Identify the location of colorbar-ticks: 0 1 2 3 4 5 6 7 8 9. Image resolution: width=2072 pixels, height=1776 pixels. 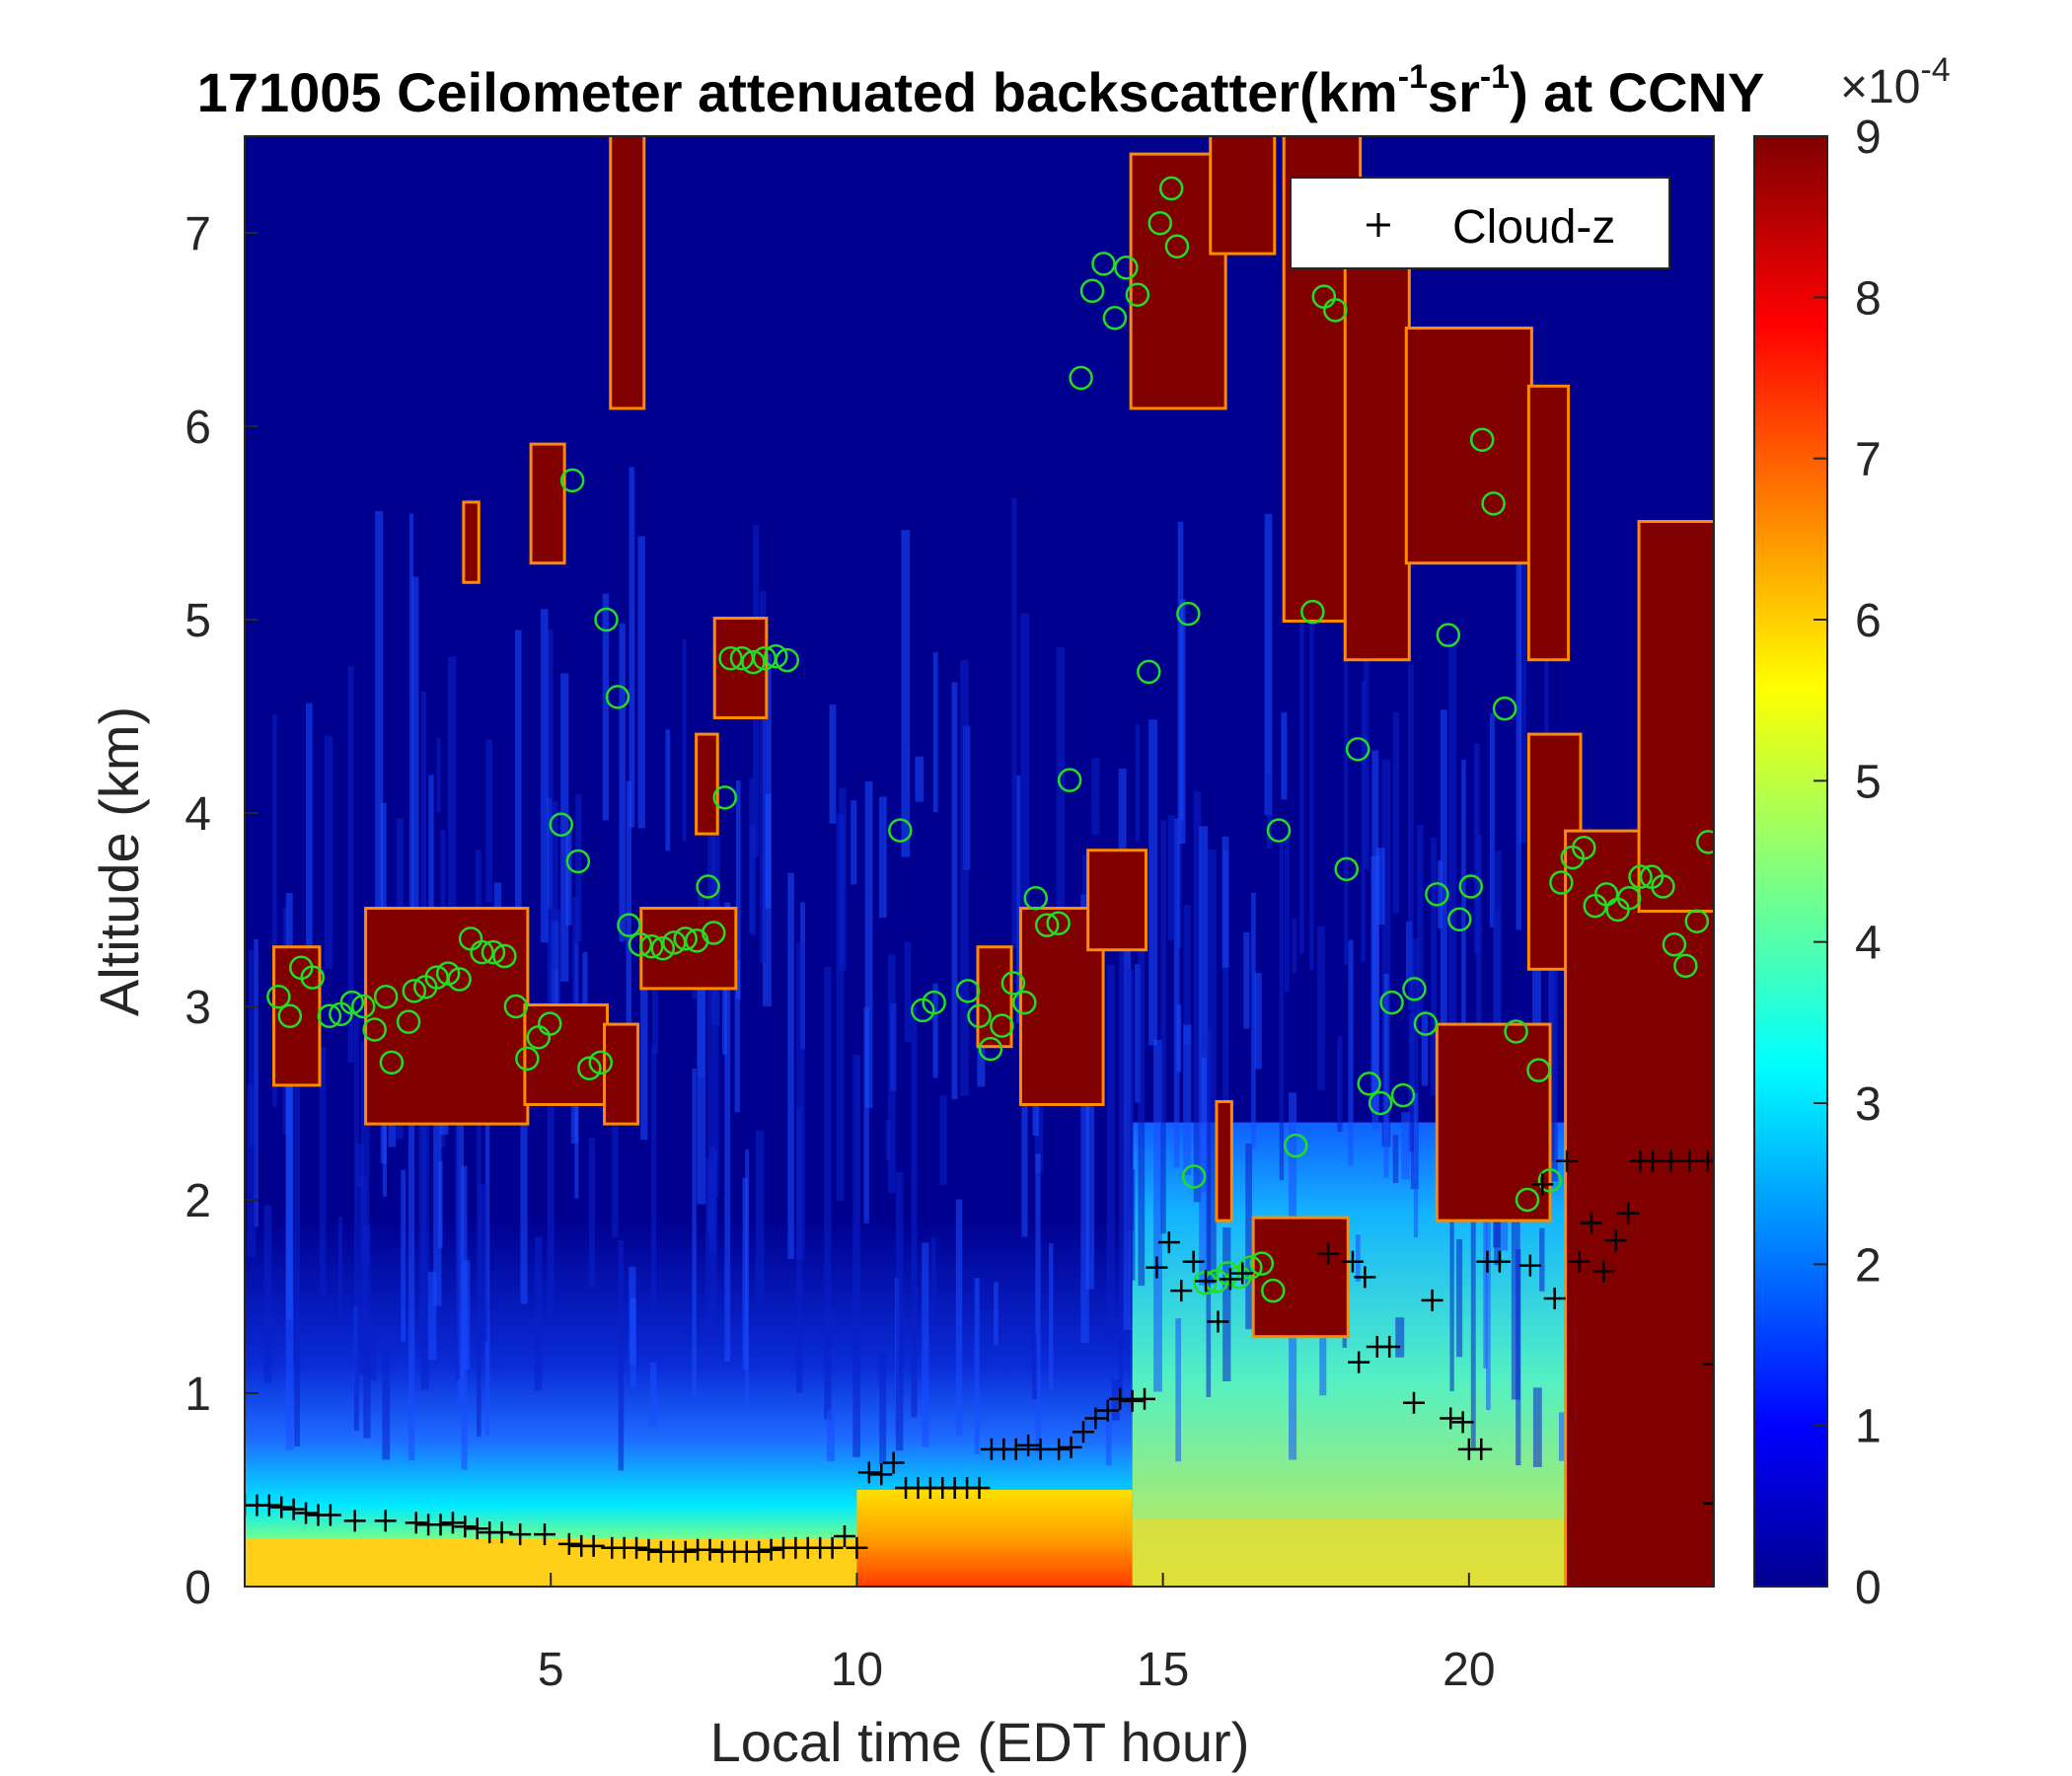
(1848, 863).